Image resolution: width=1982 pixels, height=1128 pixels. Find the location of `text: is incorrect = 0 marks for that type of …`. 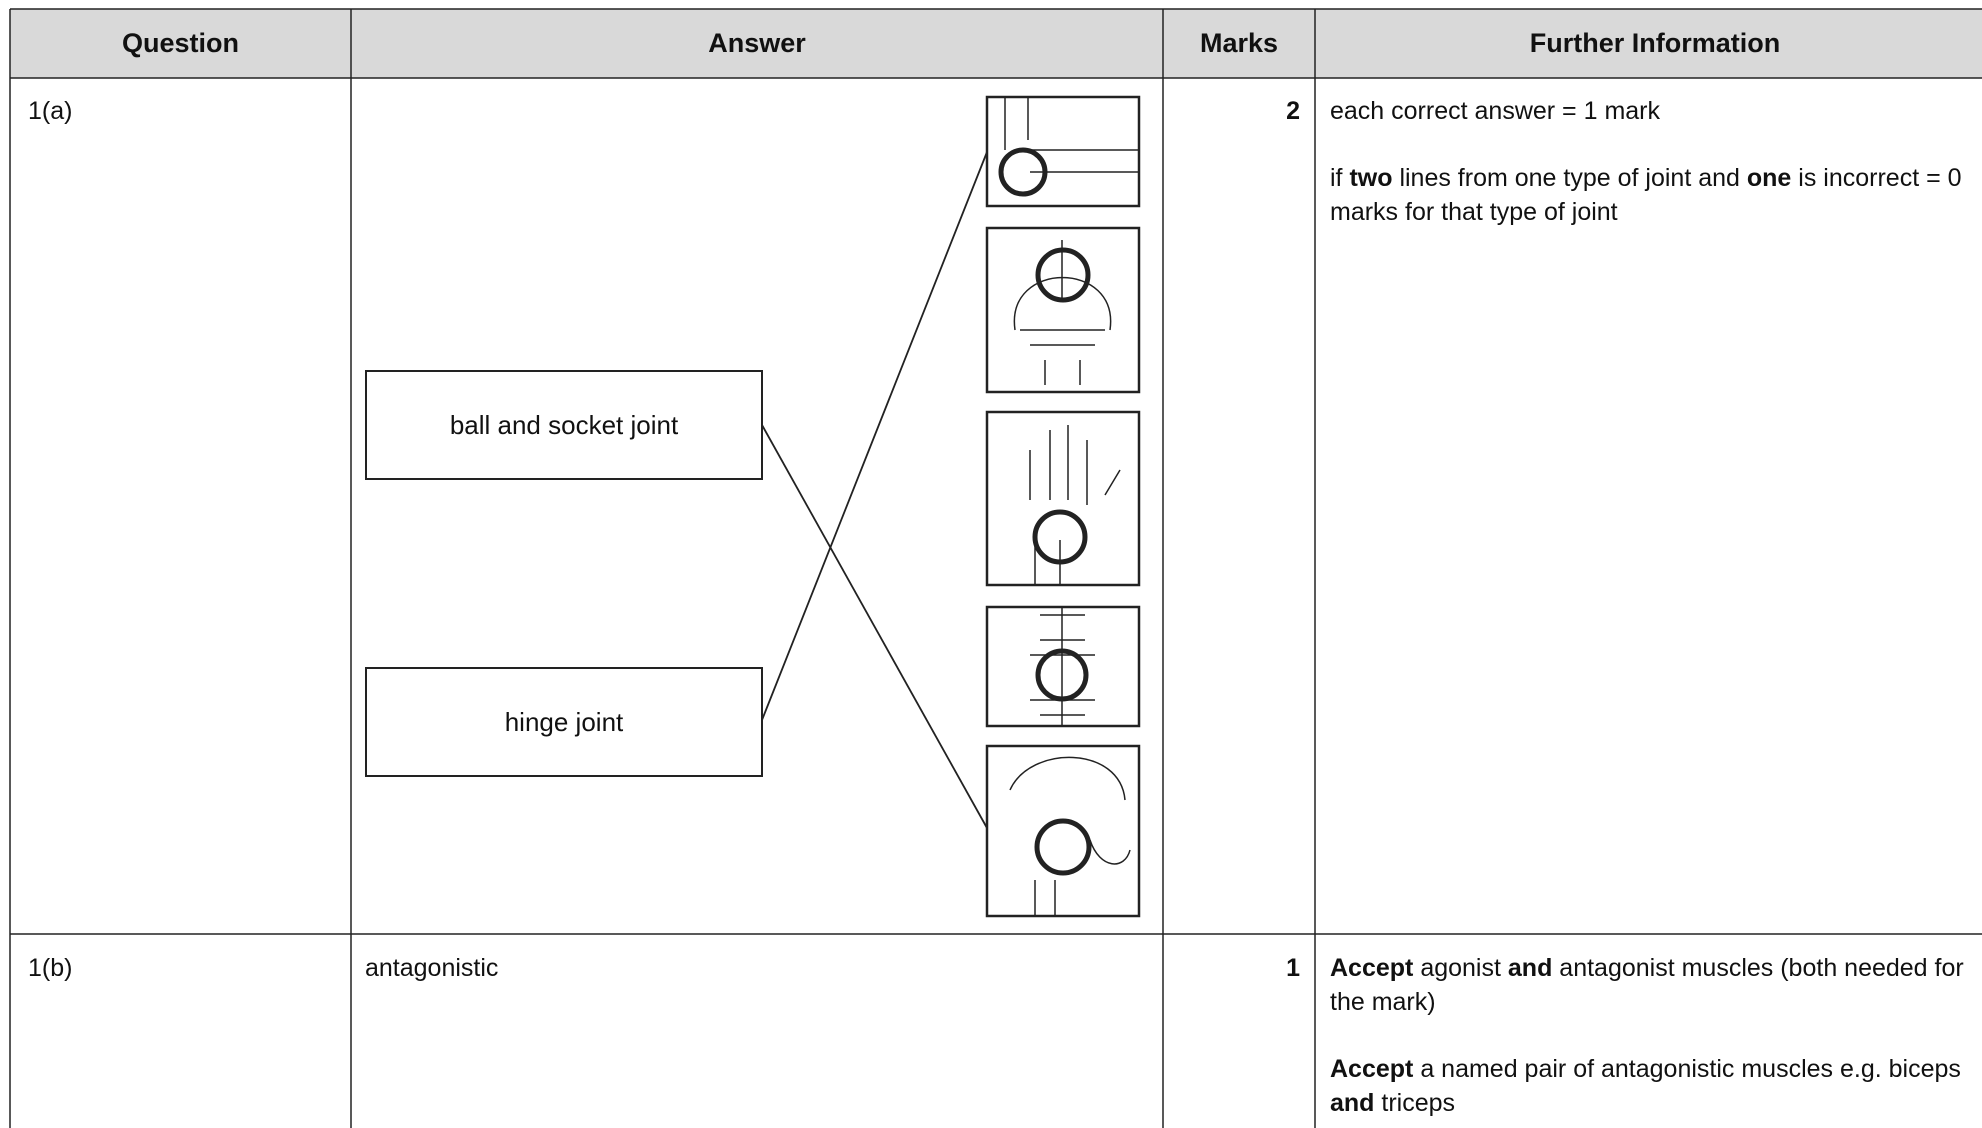

text: is incorrect = 0 marks for that type of … is located at coordinates (1646, 195).